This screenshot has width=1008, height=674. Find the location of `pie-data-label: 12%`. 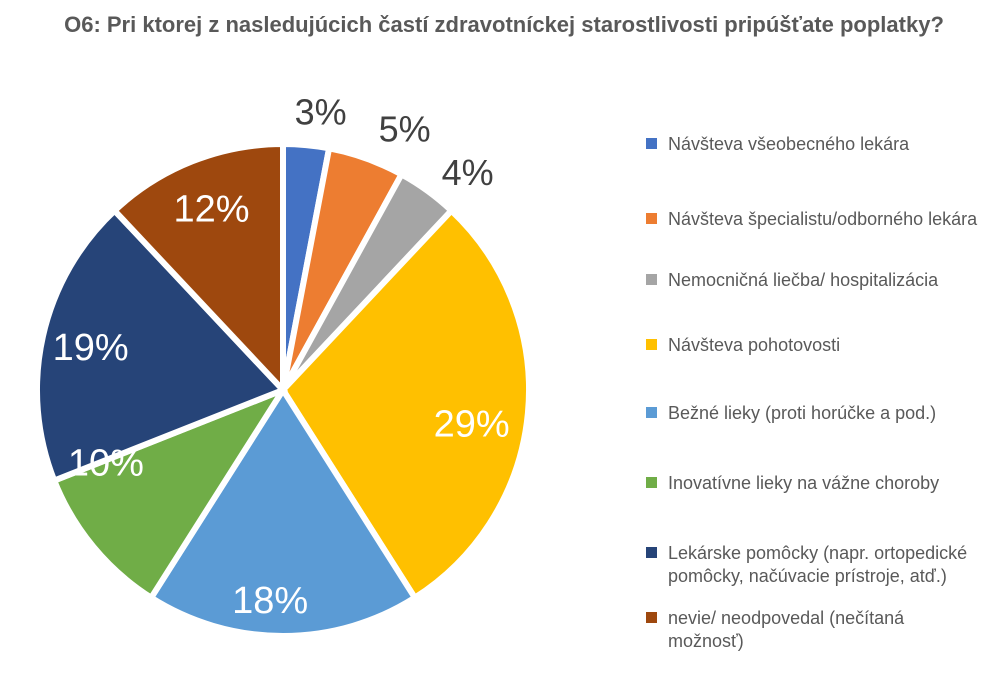

pie-data-label: 12% is located at coordinates (211, 209).